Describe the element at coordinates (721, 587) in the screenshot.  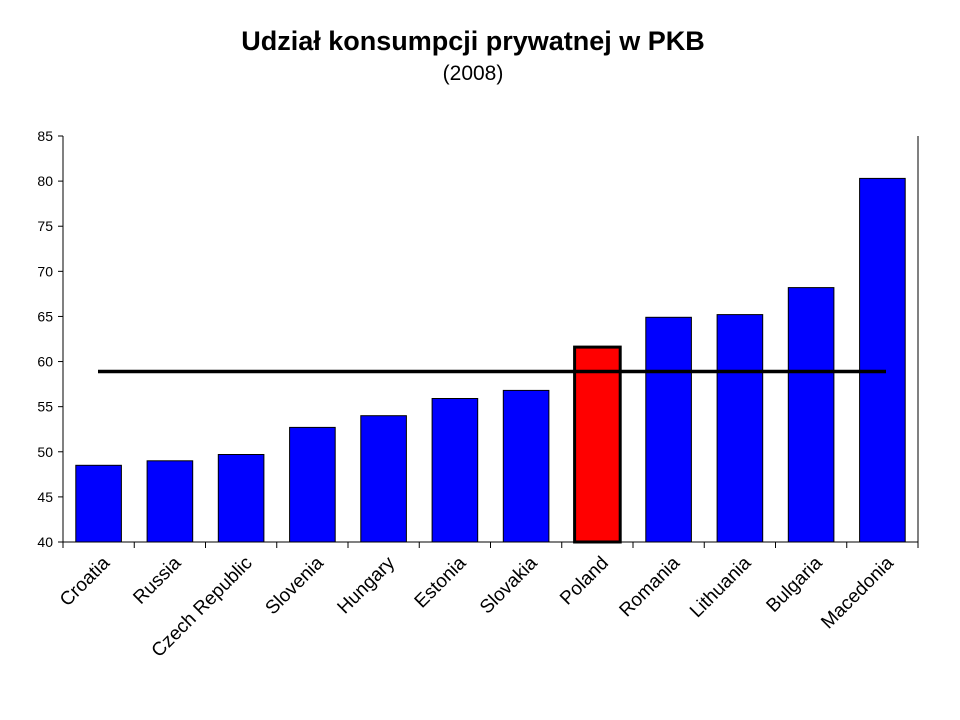
I see `x-tick-label: Lithuania` at that location.